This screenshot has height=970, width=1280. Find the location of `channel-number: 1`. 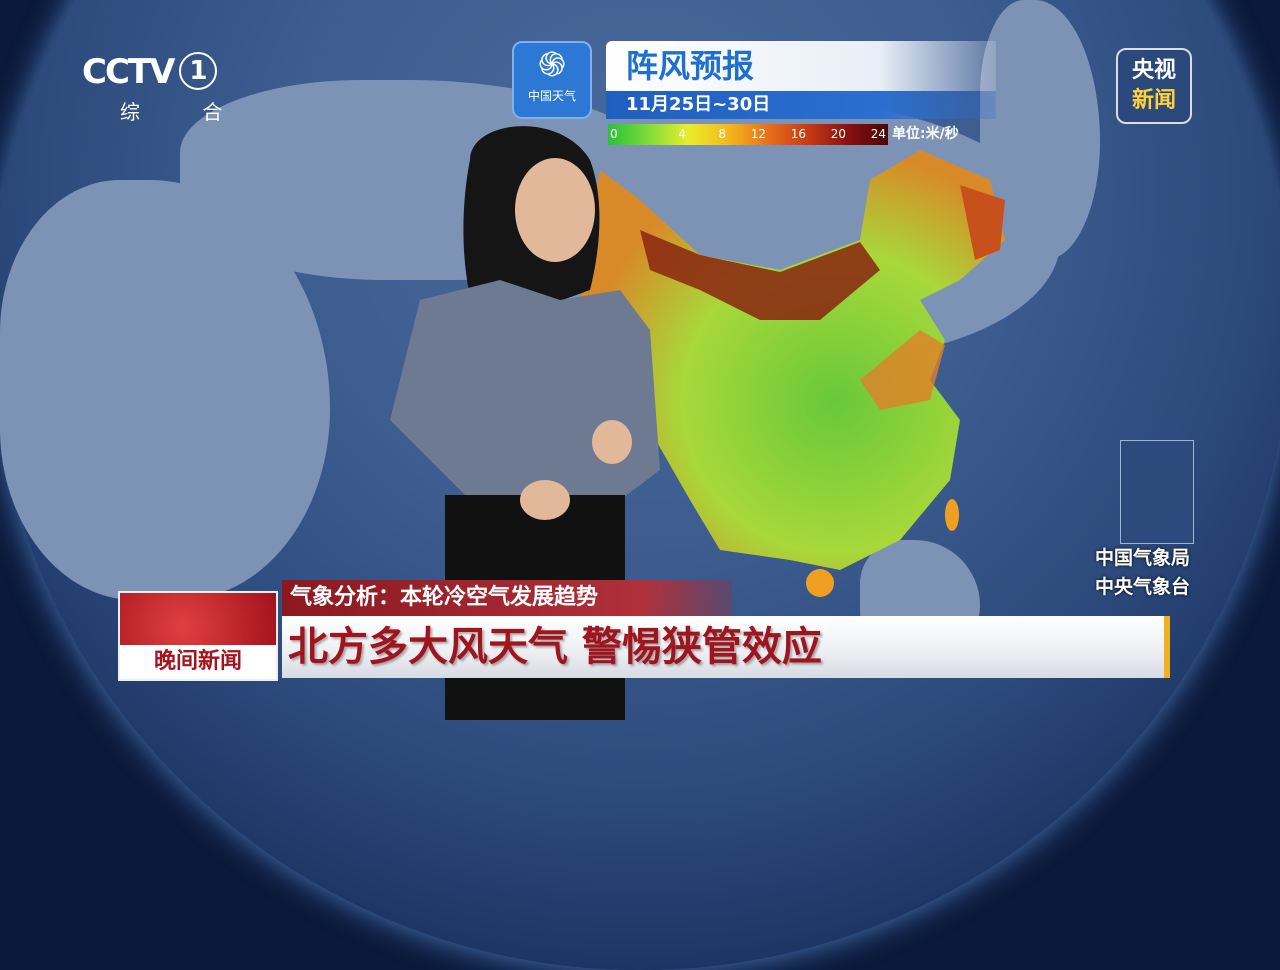

channel-number: 1 is located at coordinates (198, 71).